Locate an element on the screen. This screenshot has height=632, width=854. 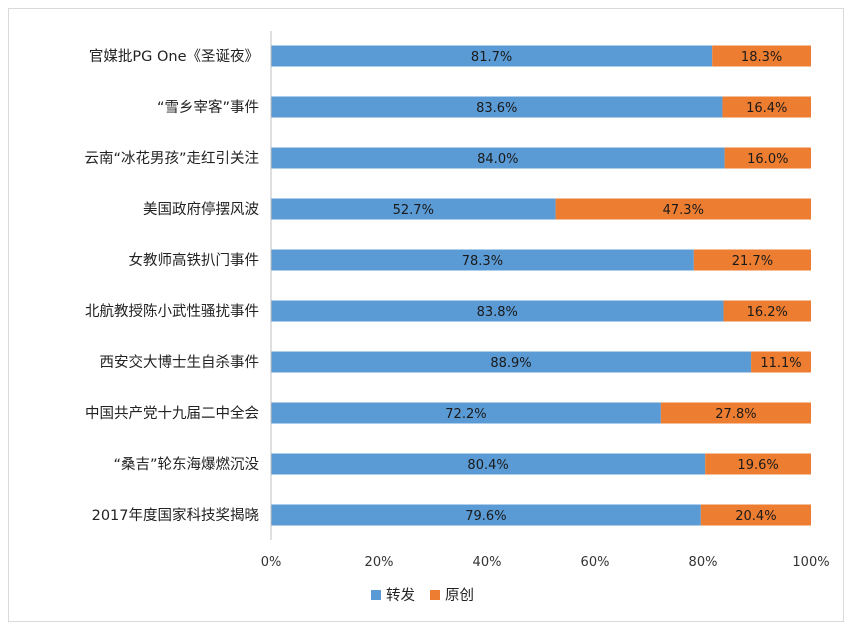
category-label: 云南“冰花男孩”走红引关注 is located at coordinates (171, 158).